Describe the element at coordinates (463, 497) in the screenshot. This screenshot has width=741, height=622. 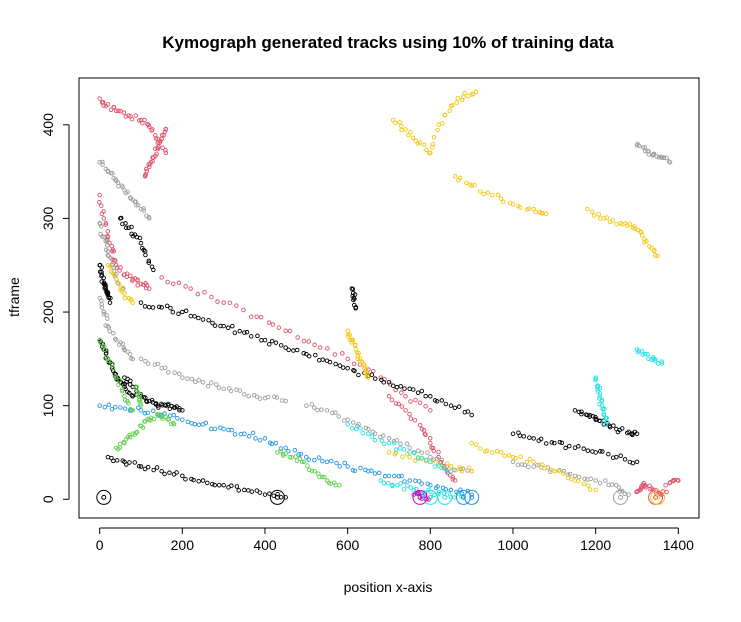
I see `start-marker-ring` at that location.